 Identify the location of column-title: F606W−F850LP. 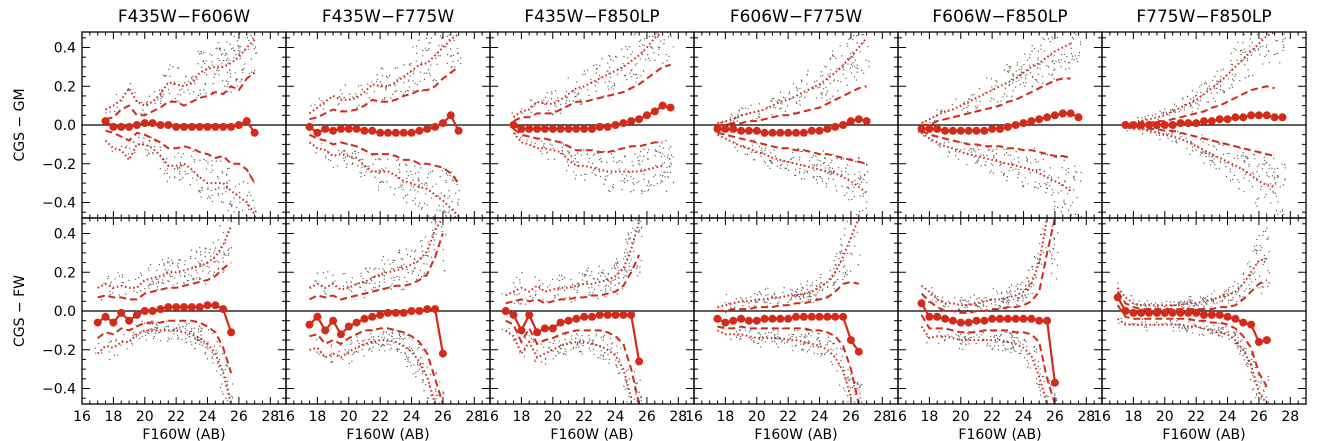
(999, 17).